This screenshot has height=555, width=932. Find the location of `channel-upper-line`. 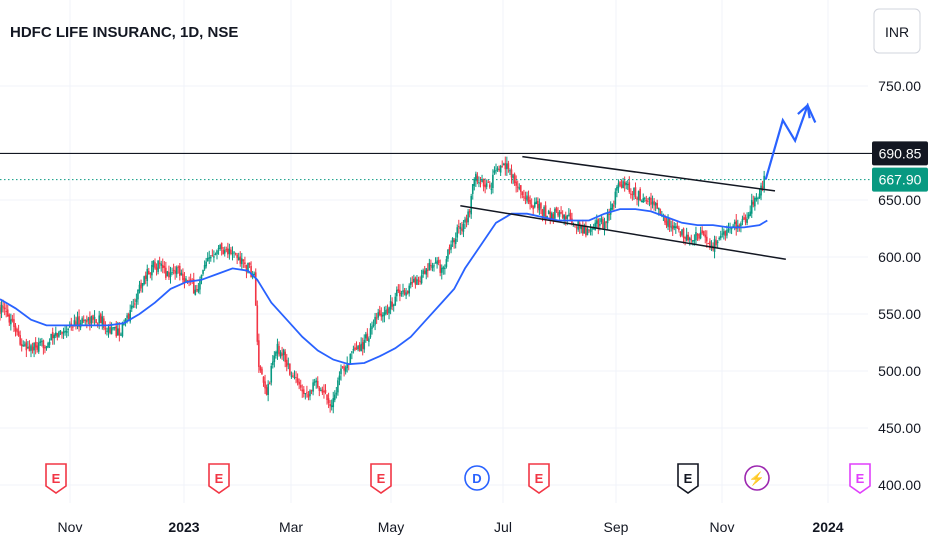

channel-upper-line is located at coordinates (649, 173).